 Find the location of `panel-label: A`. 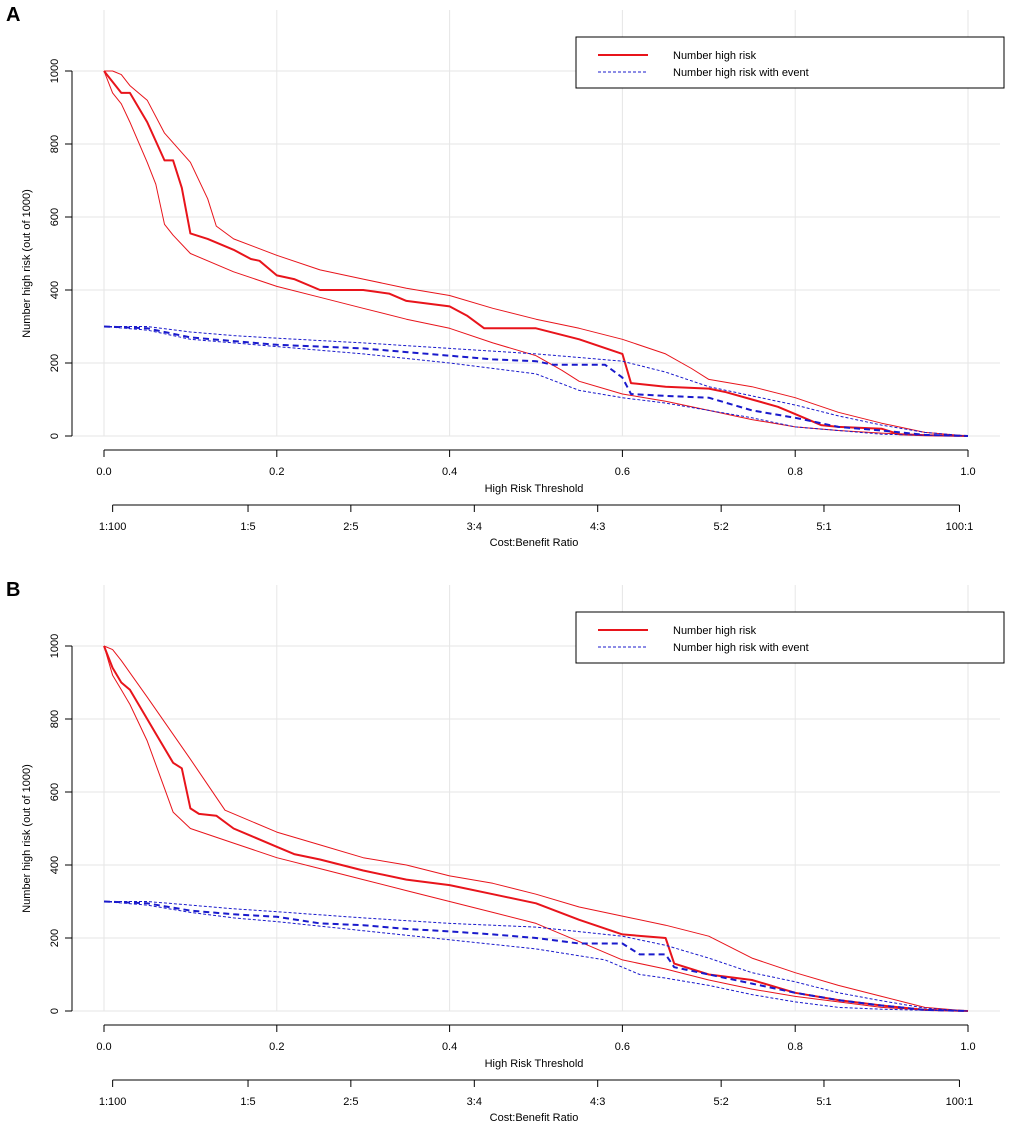

panel-label: A is located at coordinates (13, 15).